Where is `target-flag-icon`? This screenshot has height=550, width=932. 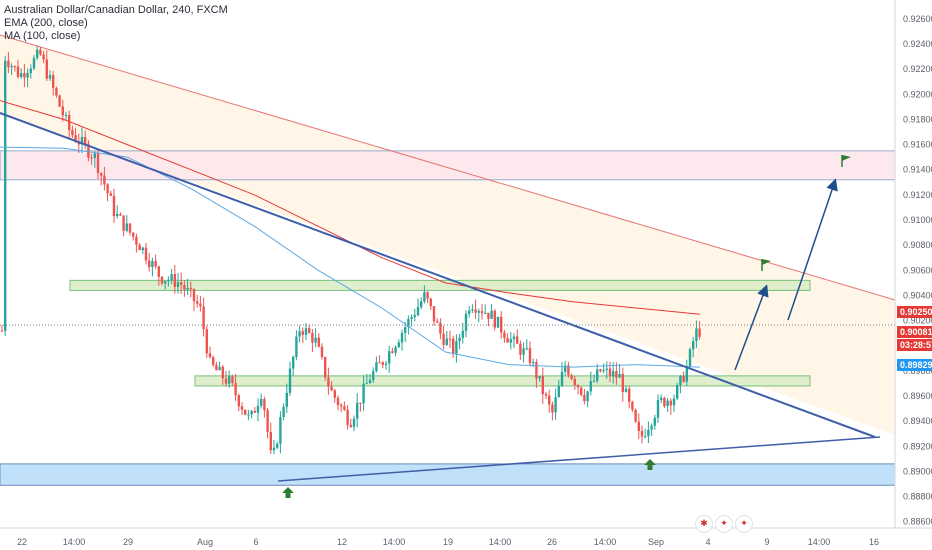
target-flag-icon is located at coordinates (846, 158).